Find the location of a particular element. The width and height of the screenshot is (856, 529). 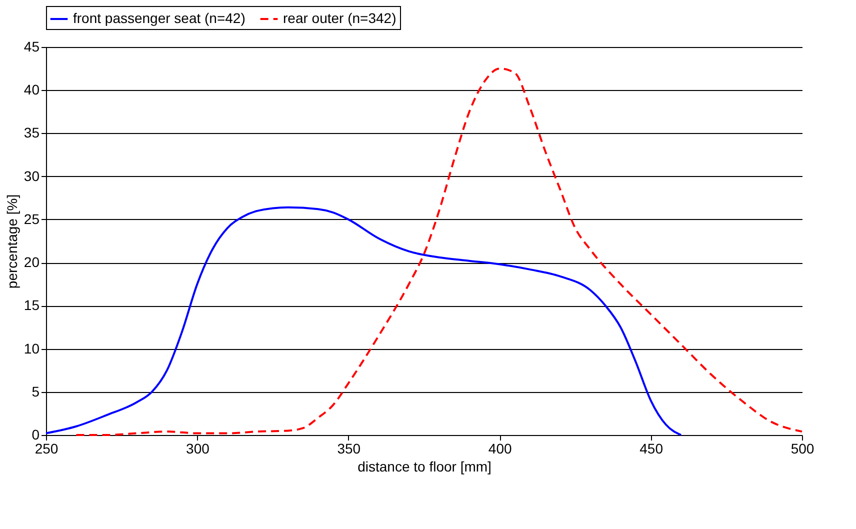

legend-label: rear outer (n=342) is located at coordinates (339, 18).